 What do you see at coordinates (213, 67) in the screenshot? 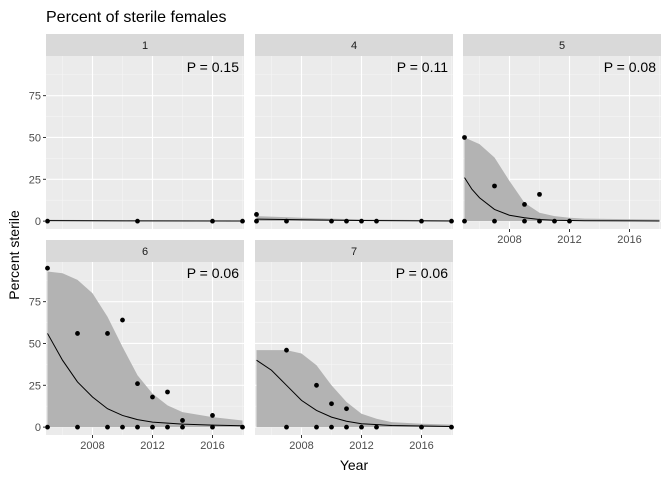
I see `p-value-label: P = 0.15` at bounding box center [213, 67].